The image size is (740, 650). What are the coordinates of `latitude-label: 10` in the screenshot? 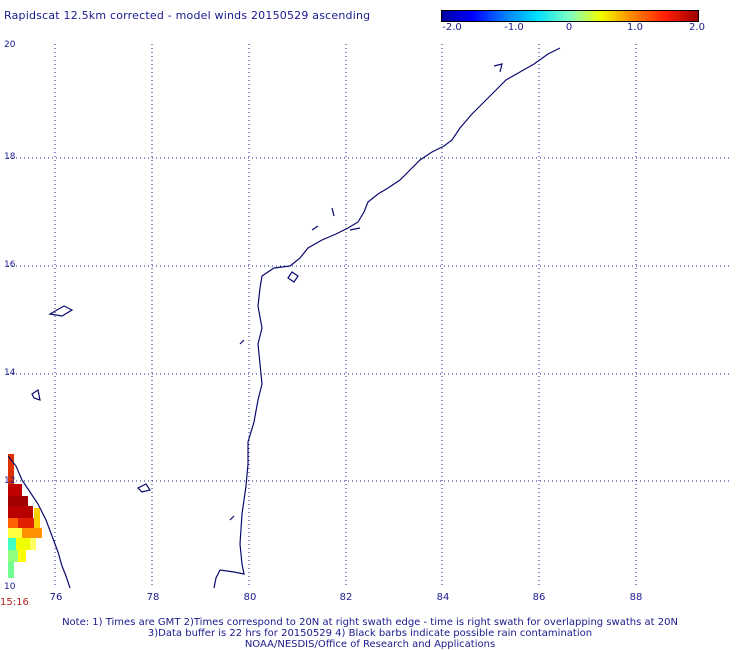 It's located at (10, 587).